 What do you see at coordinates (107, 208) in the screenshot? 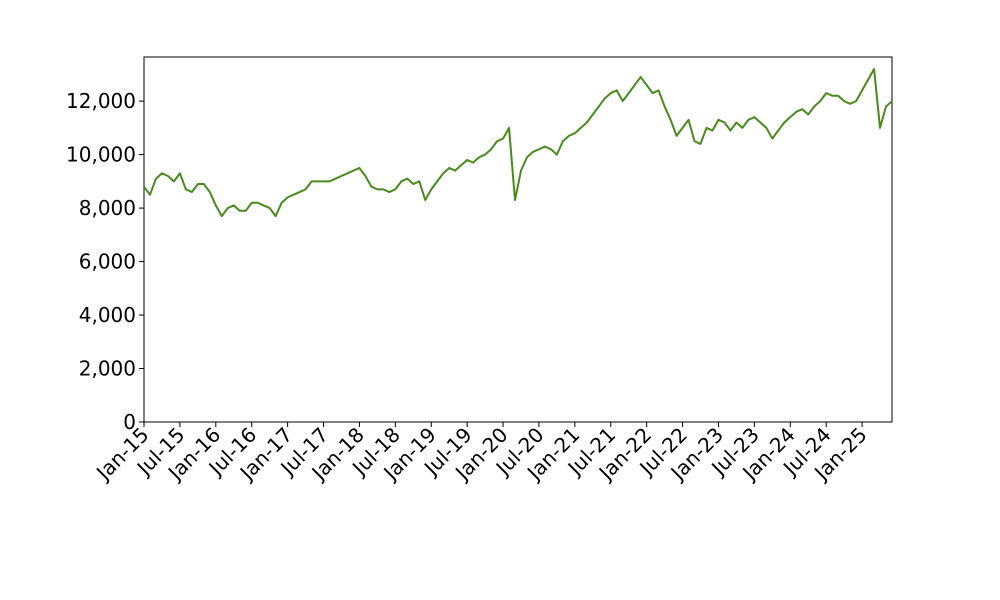
I see `y-tick-label: 8,000` at bounding box center [107, 208].